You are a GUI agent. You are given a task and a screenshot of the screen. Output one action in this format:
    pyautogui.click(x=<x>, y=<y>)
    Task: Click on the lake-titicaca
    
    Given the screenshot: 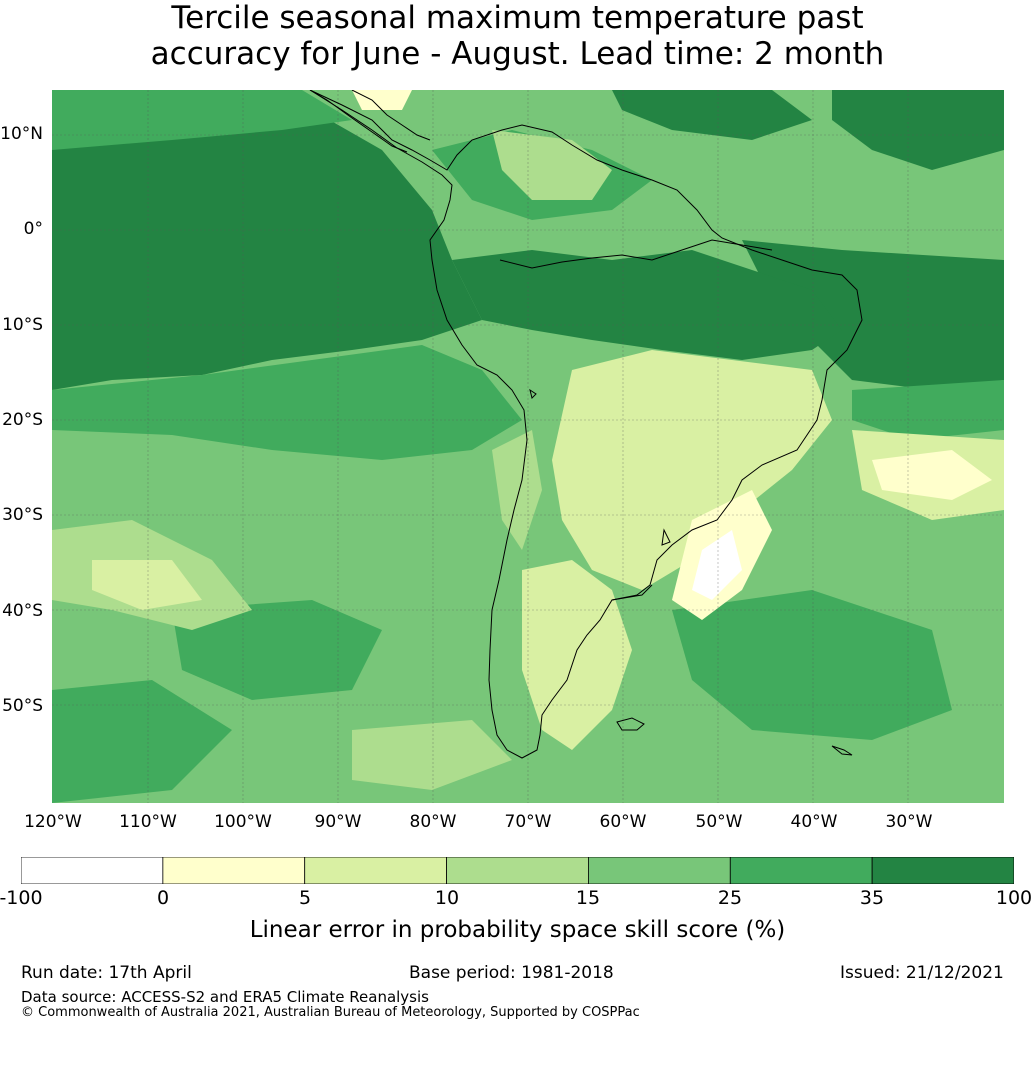 What is the action you would take?
    pyautogui.click(x=533, y=393)
    